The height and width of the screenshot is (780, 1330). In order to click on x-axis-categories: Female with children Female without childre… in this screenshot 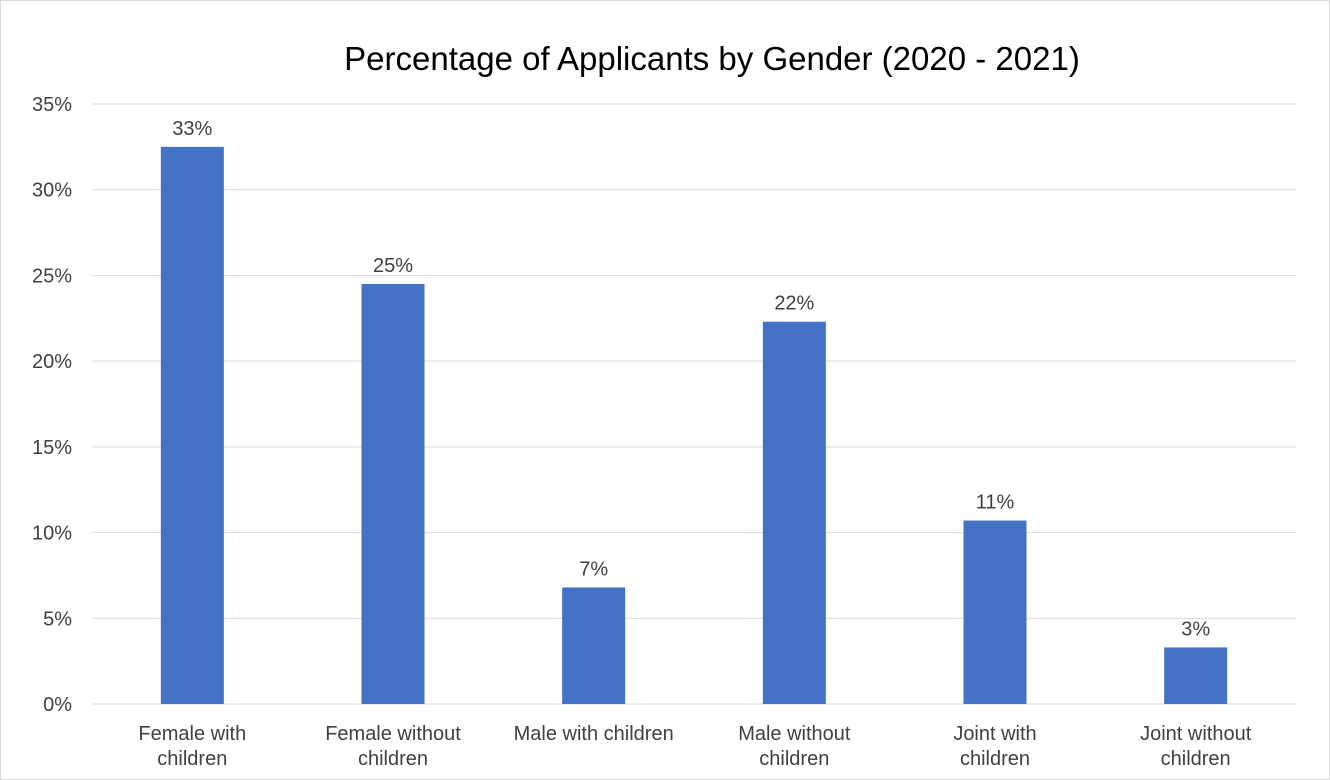, I will do `click(694, 746)`.